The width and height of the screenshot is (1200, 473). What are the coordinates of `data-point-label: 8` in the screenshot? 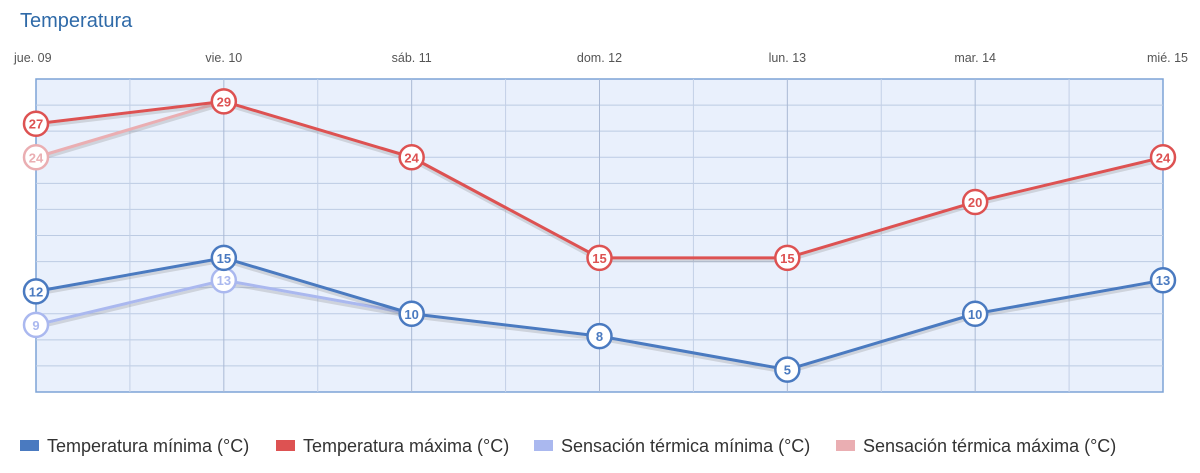 It's located at (599, 336).